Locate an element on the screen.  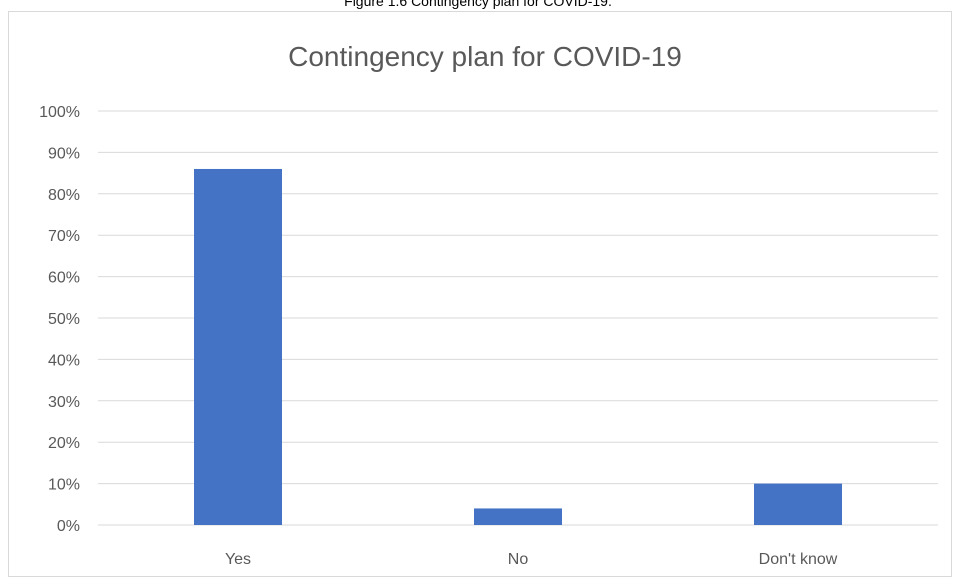
y-tick-label: 10% is located at coordinates (64, 485).